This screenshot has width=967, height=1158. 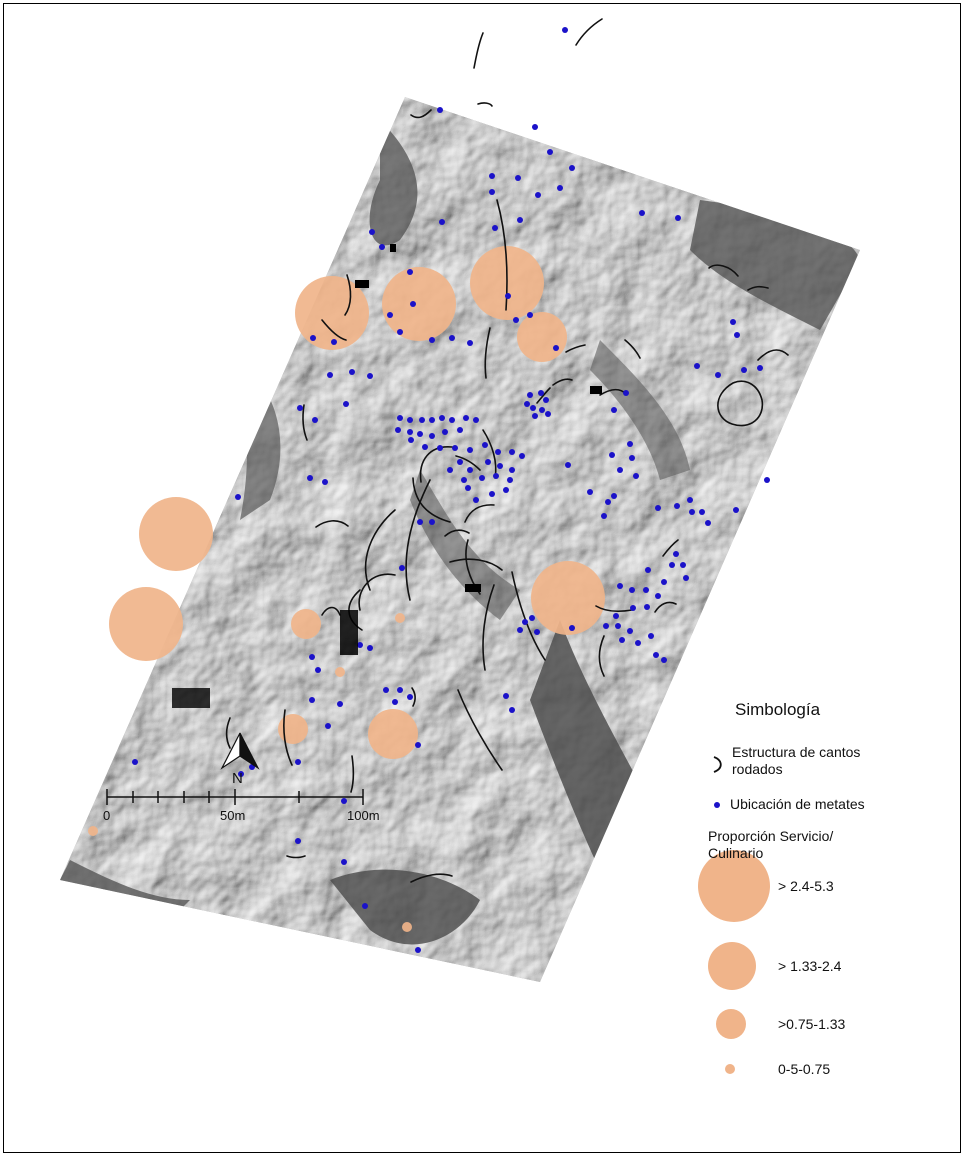 I want to click on scale-label-50m: 50m, so click(x=233, y=815).